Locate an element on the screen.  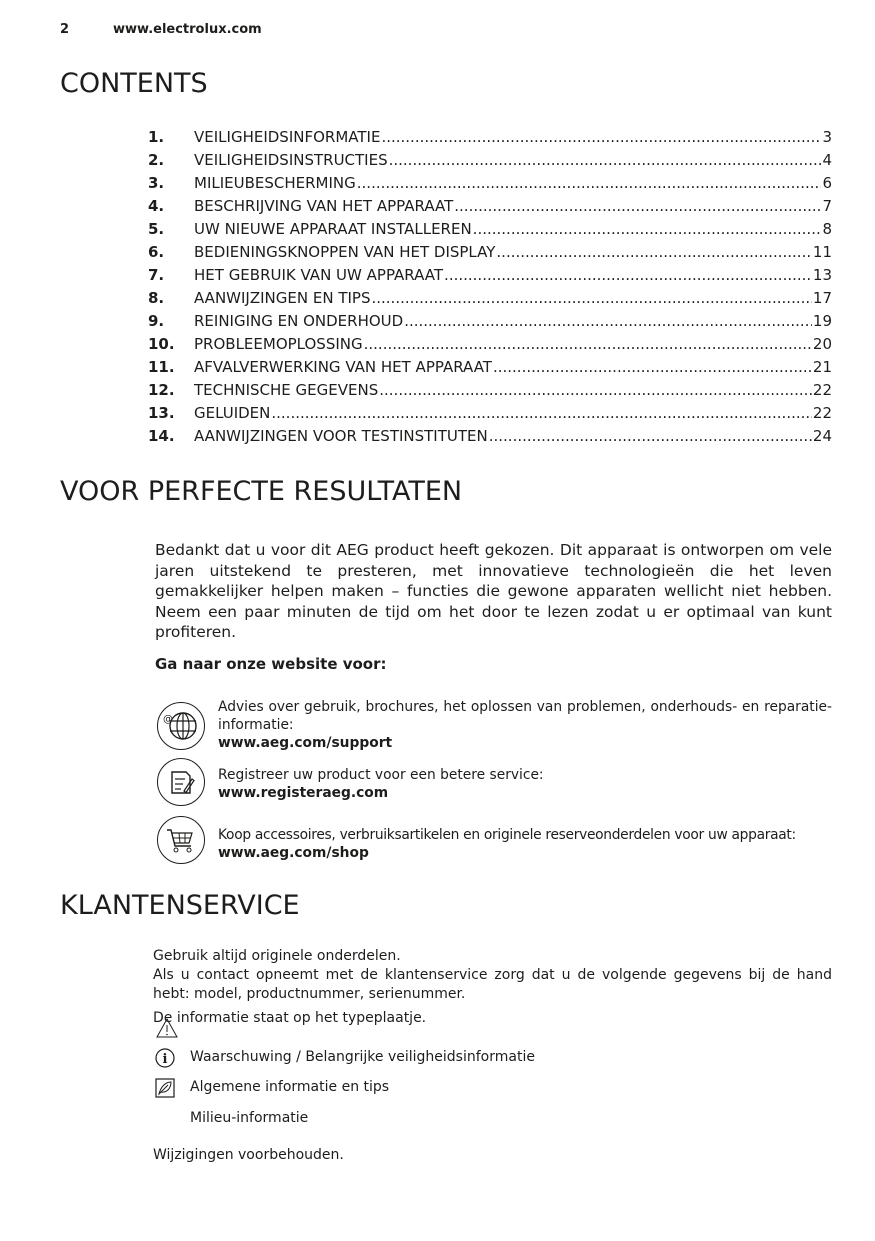
svg-text: i is located at coordinates (165, 1059).